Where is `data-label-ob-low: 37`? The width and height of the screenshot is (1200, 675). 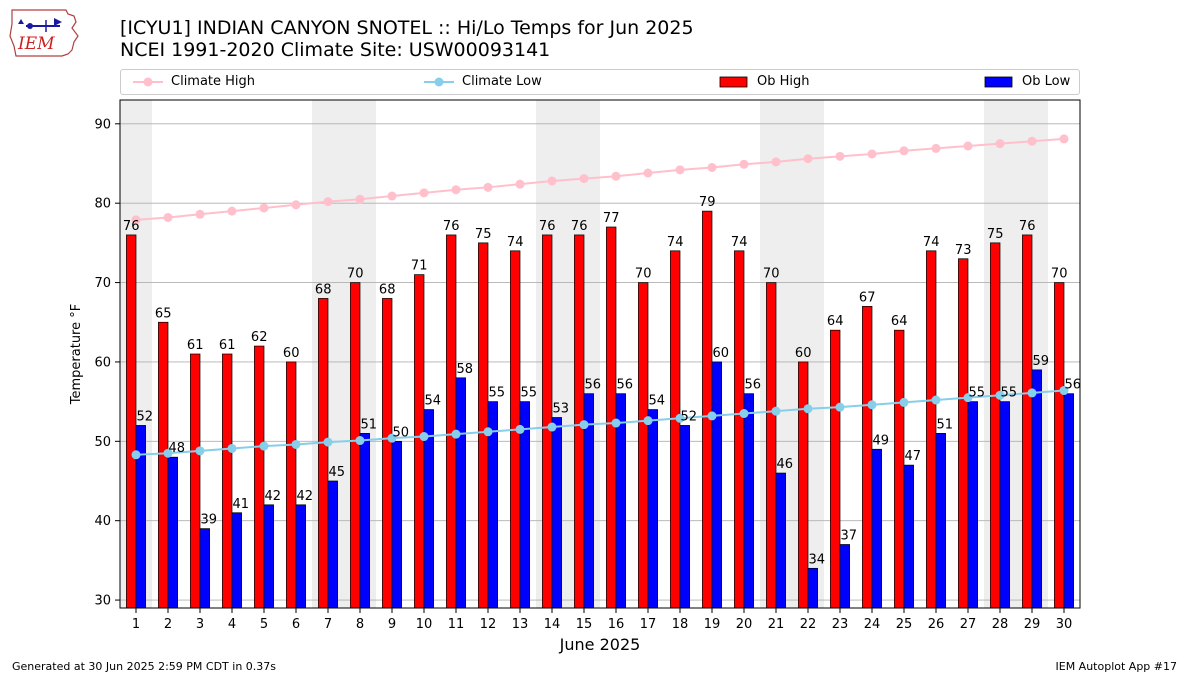 data-label-ob-low: 37 is located at coordinates (849, 536).